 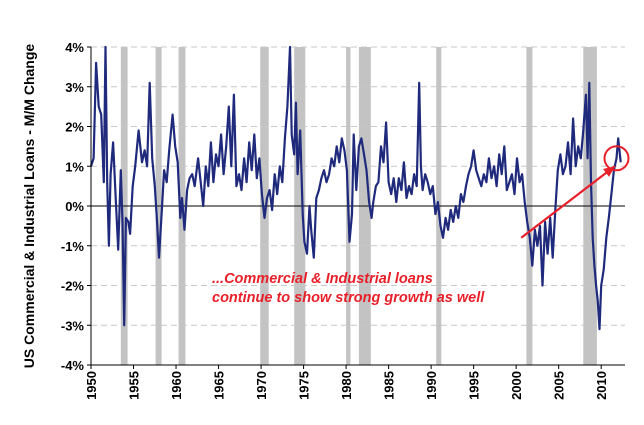 What do you see at coordinates (516, 385) in the screenshot?
I see `x-tick-label: 2000` at bounding box center [516, 385].